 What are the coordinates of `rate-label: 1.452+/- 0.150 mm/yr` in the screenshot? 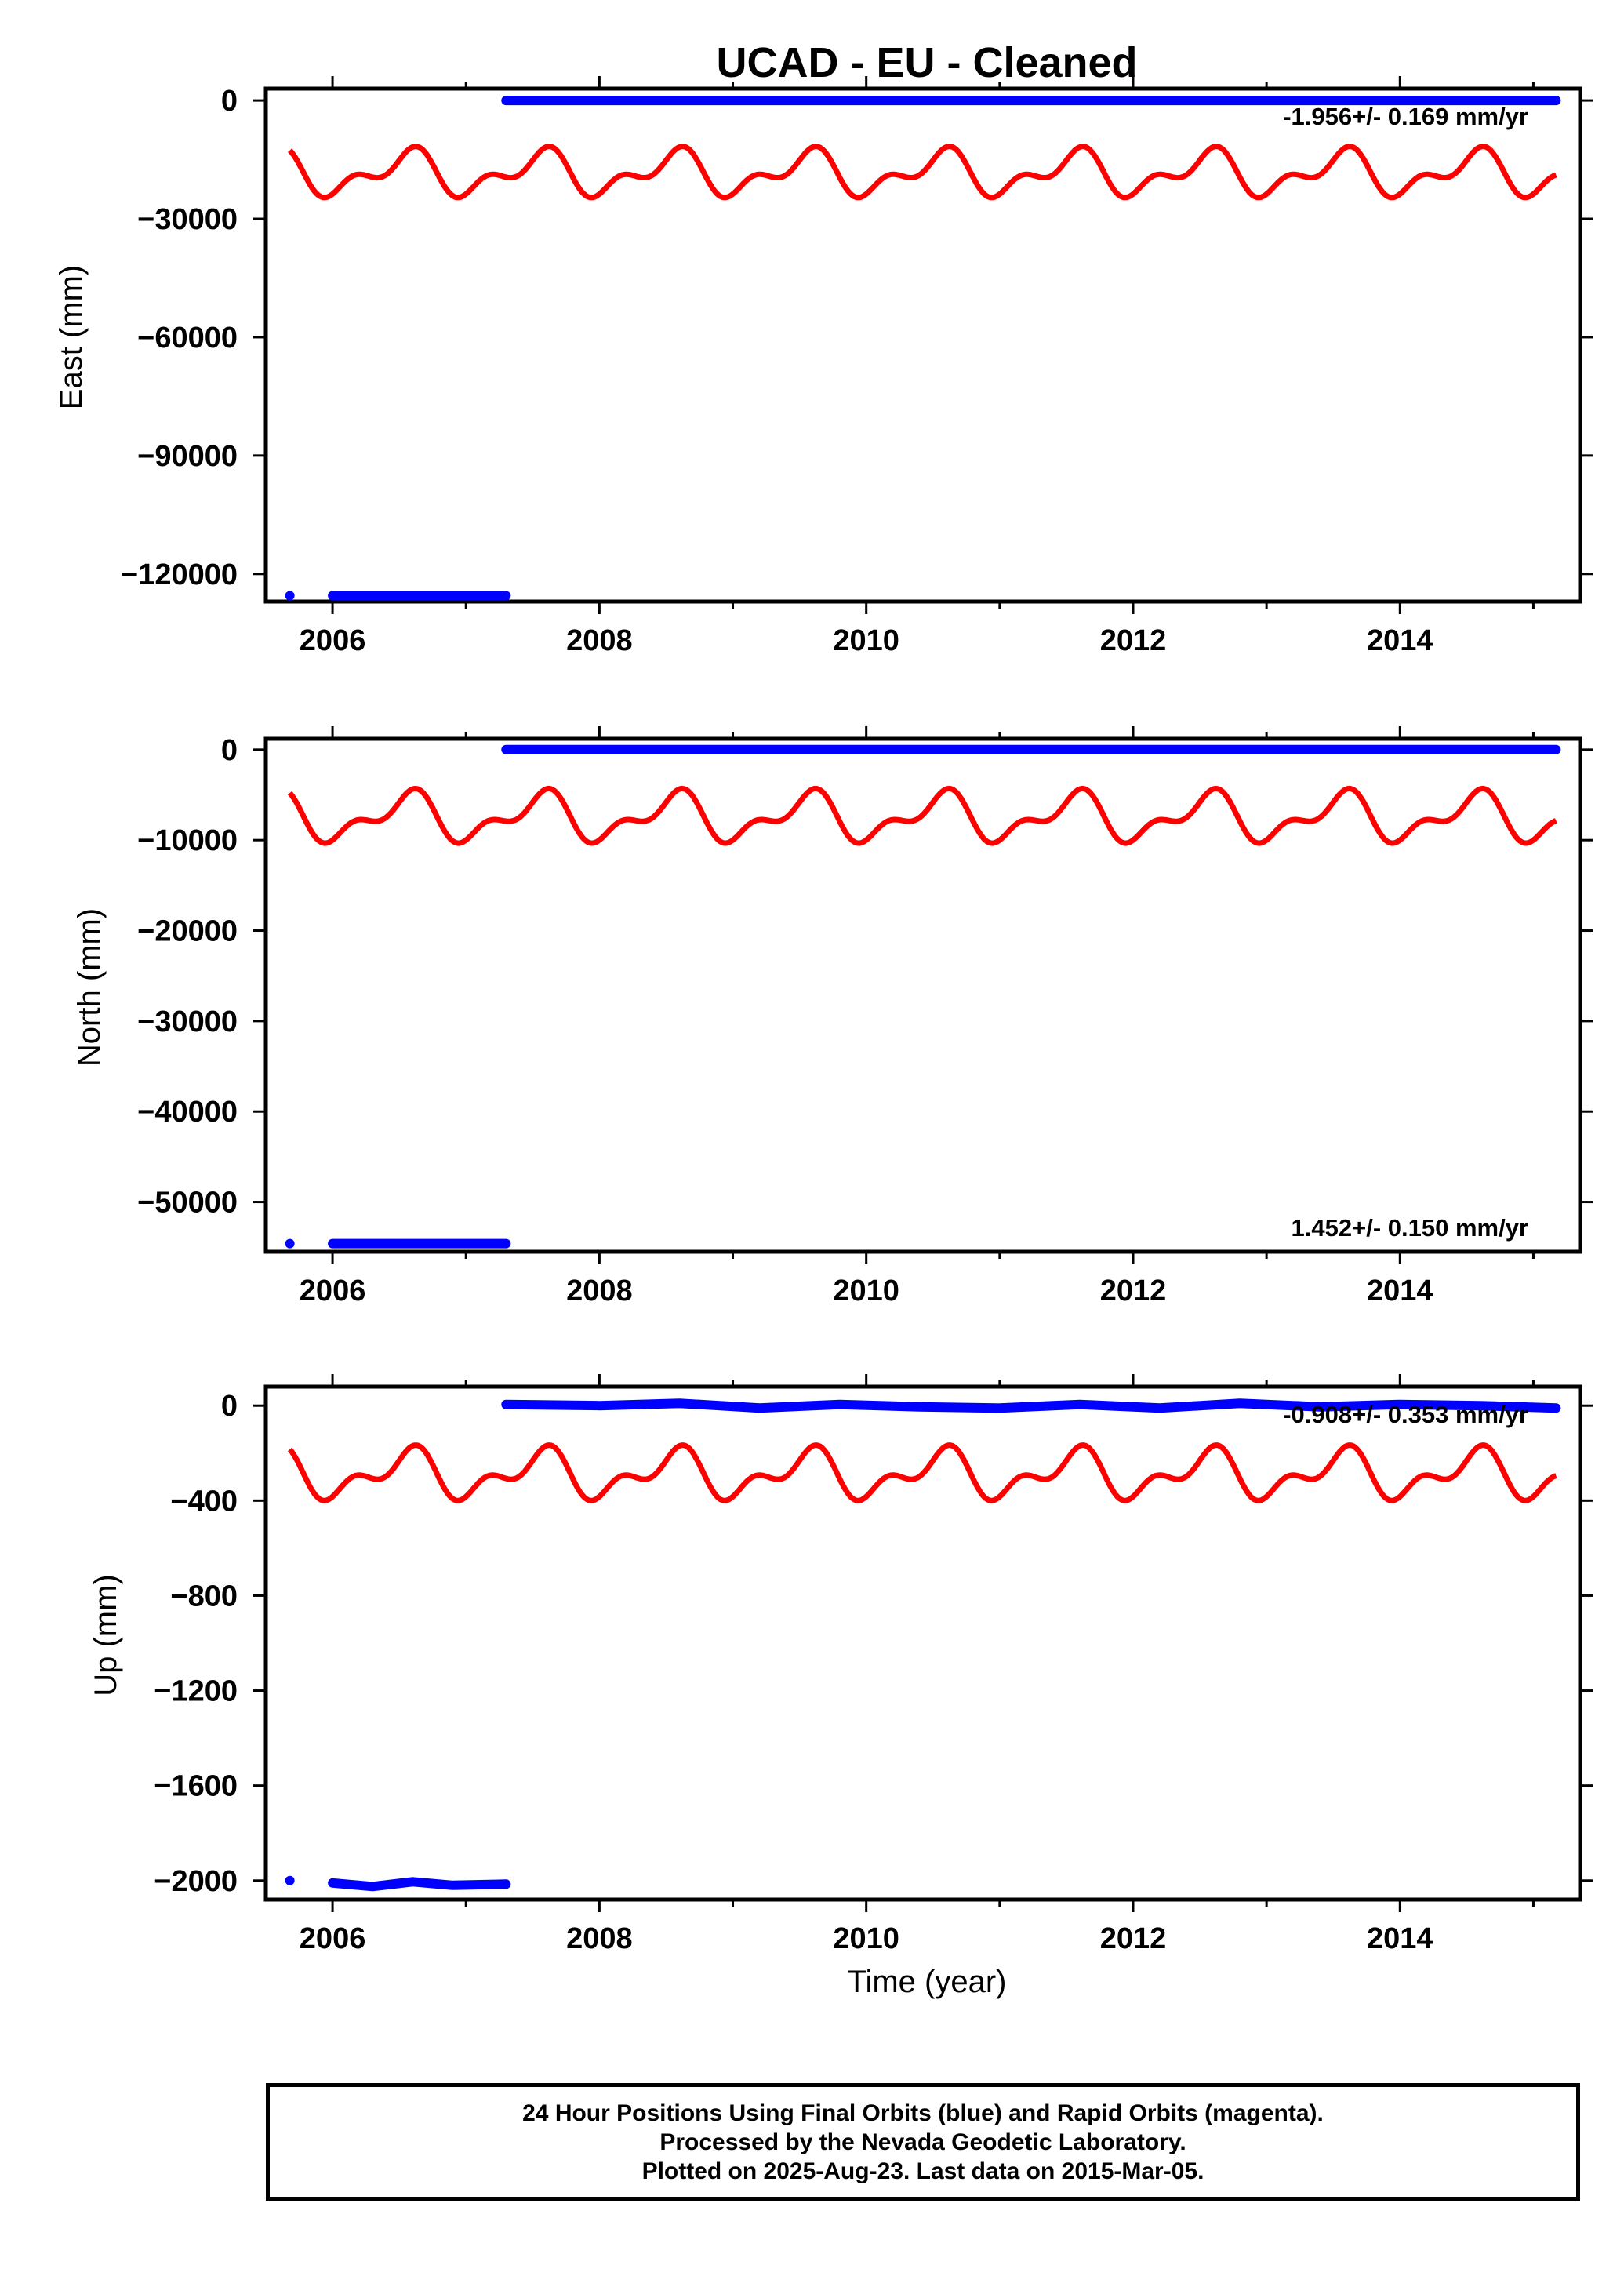 It's located at (1410, 1228).